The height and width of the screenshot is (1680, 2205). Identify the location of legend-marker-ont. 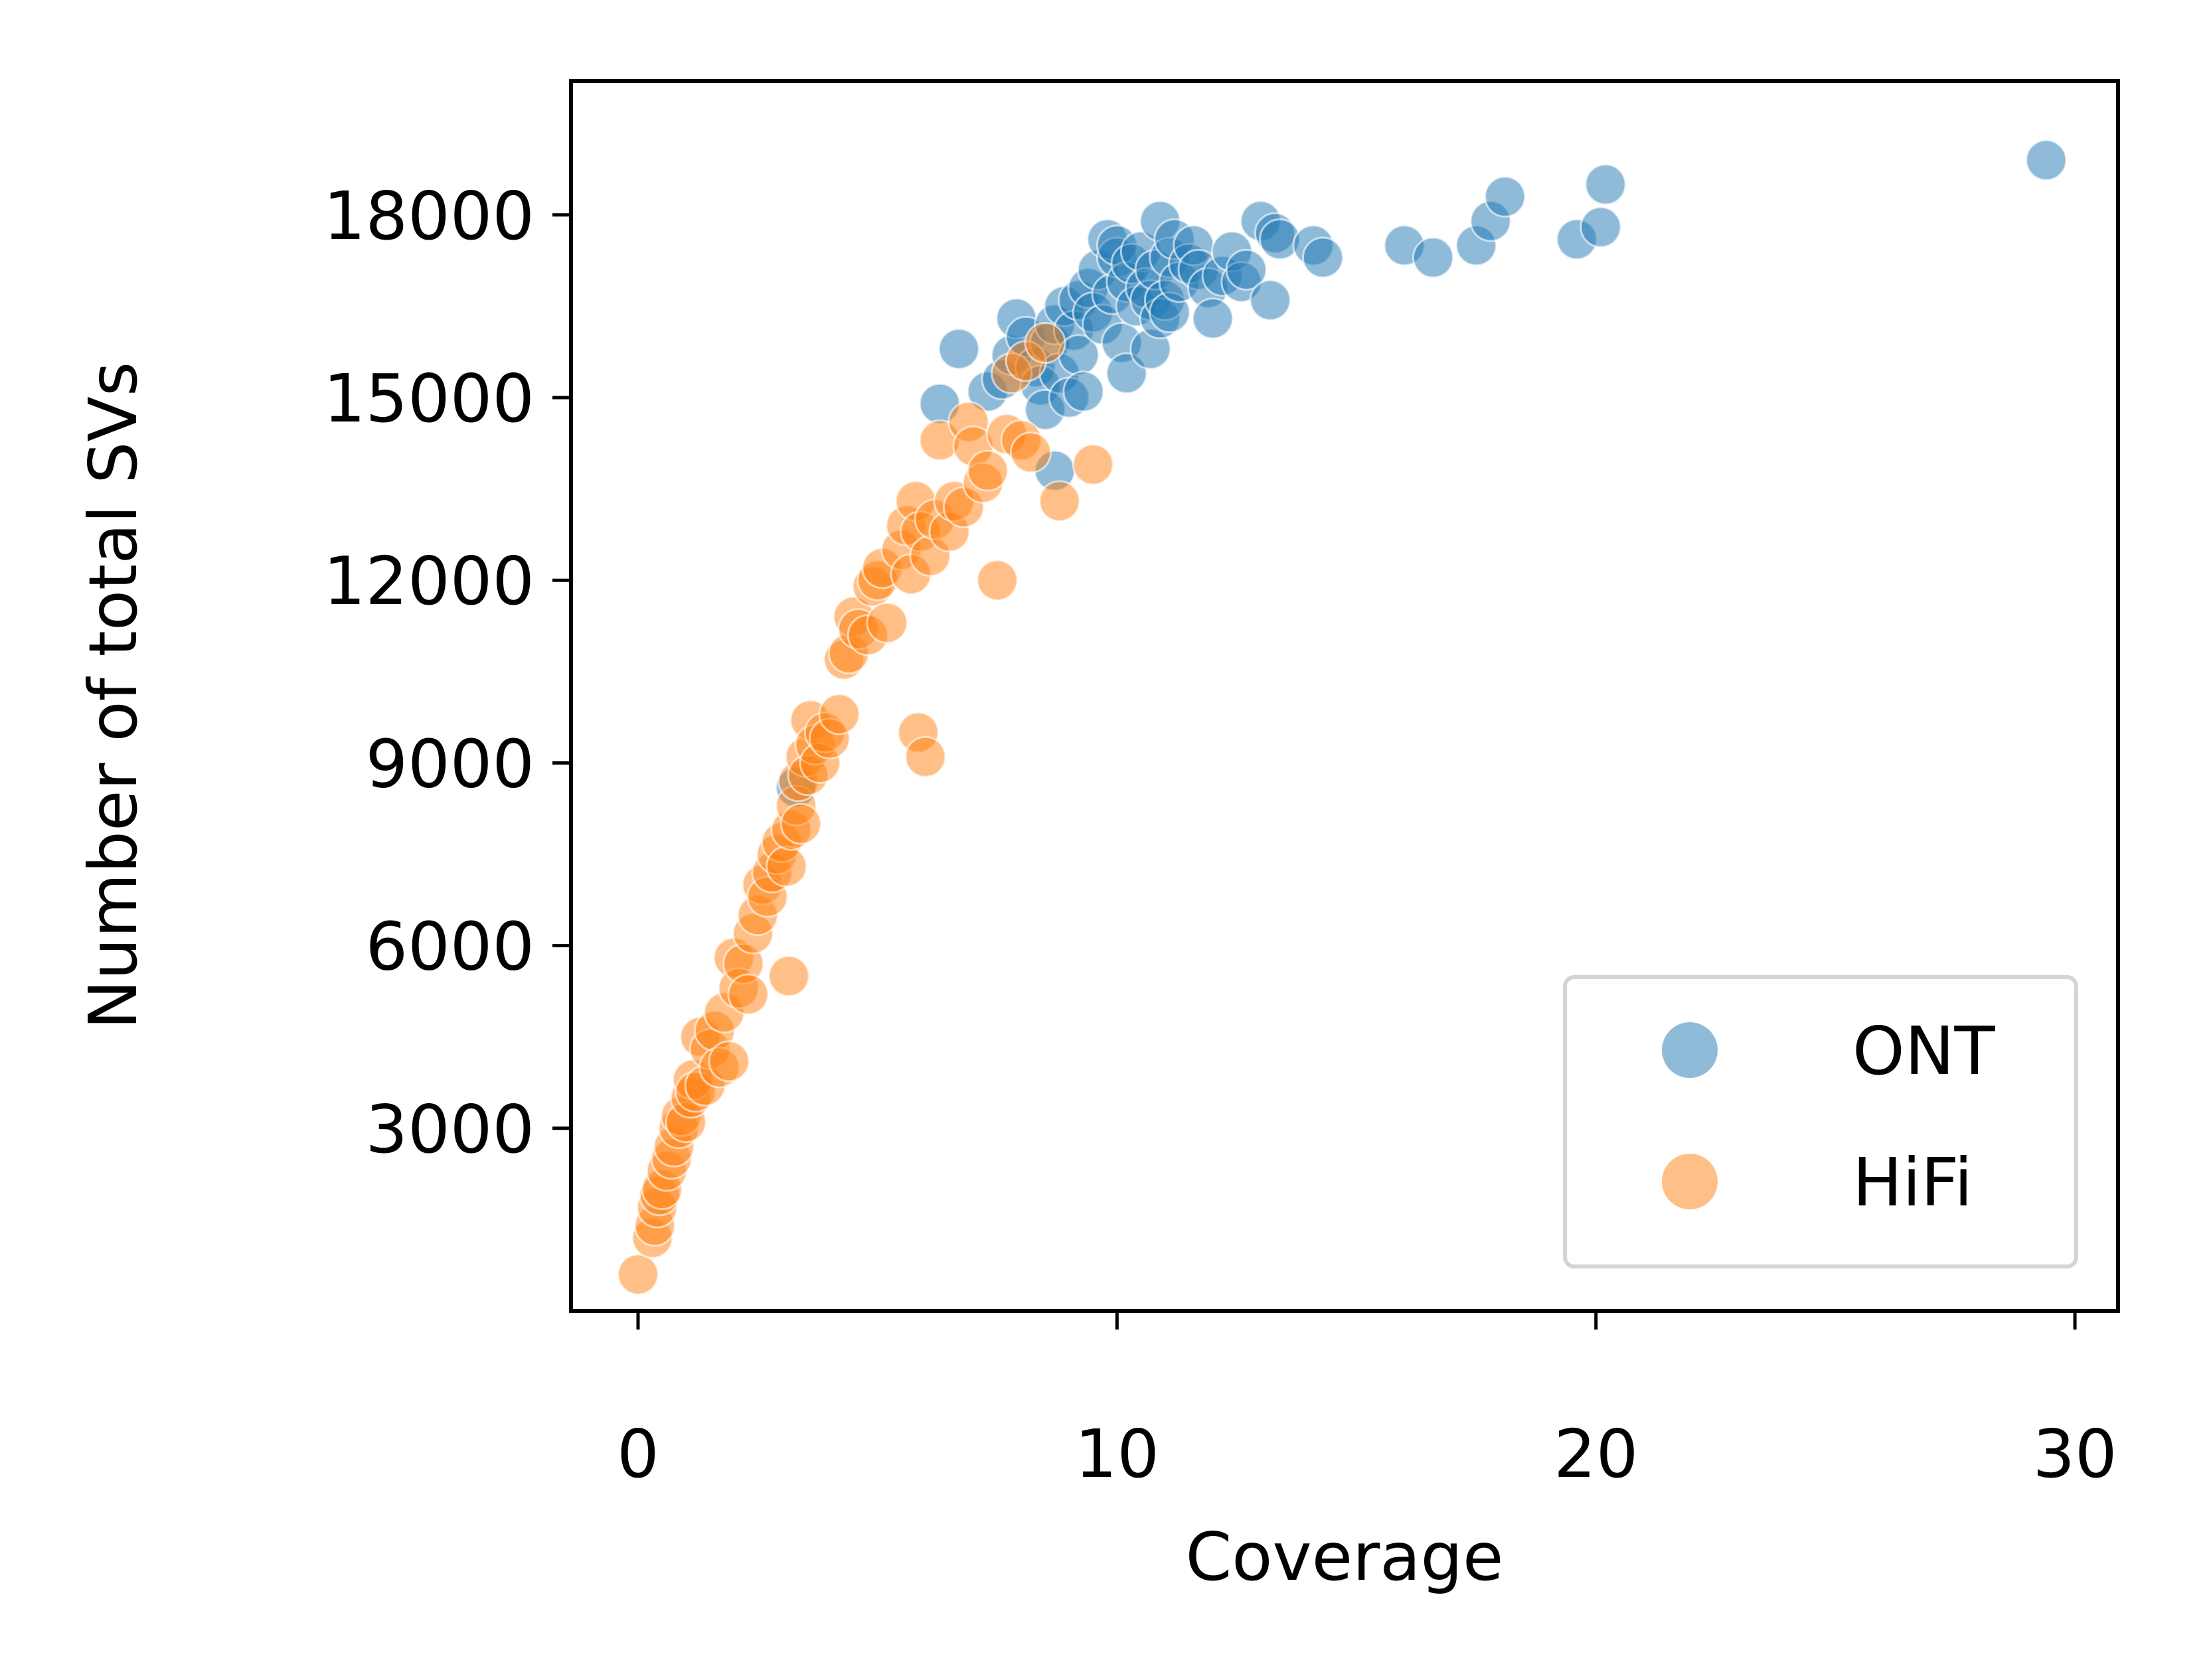
(1690, 1050).